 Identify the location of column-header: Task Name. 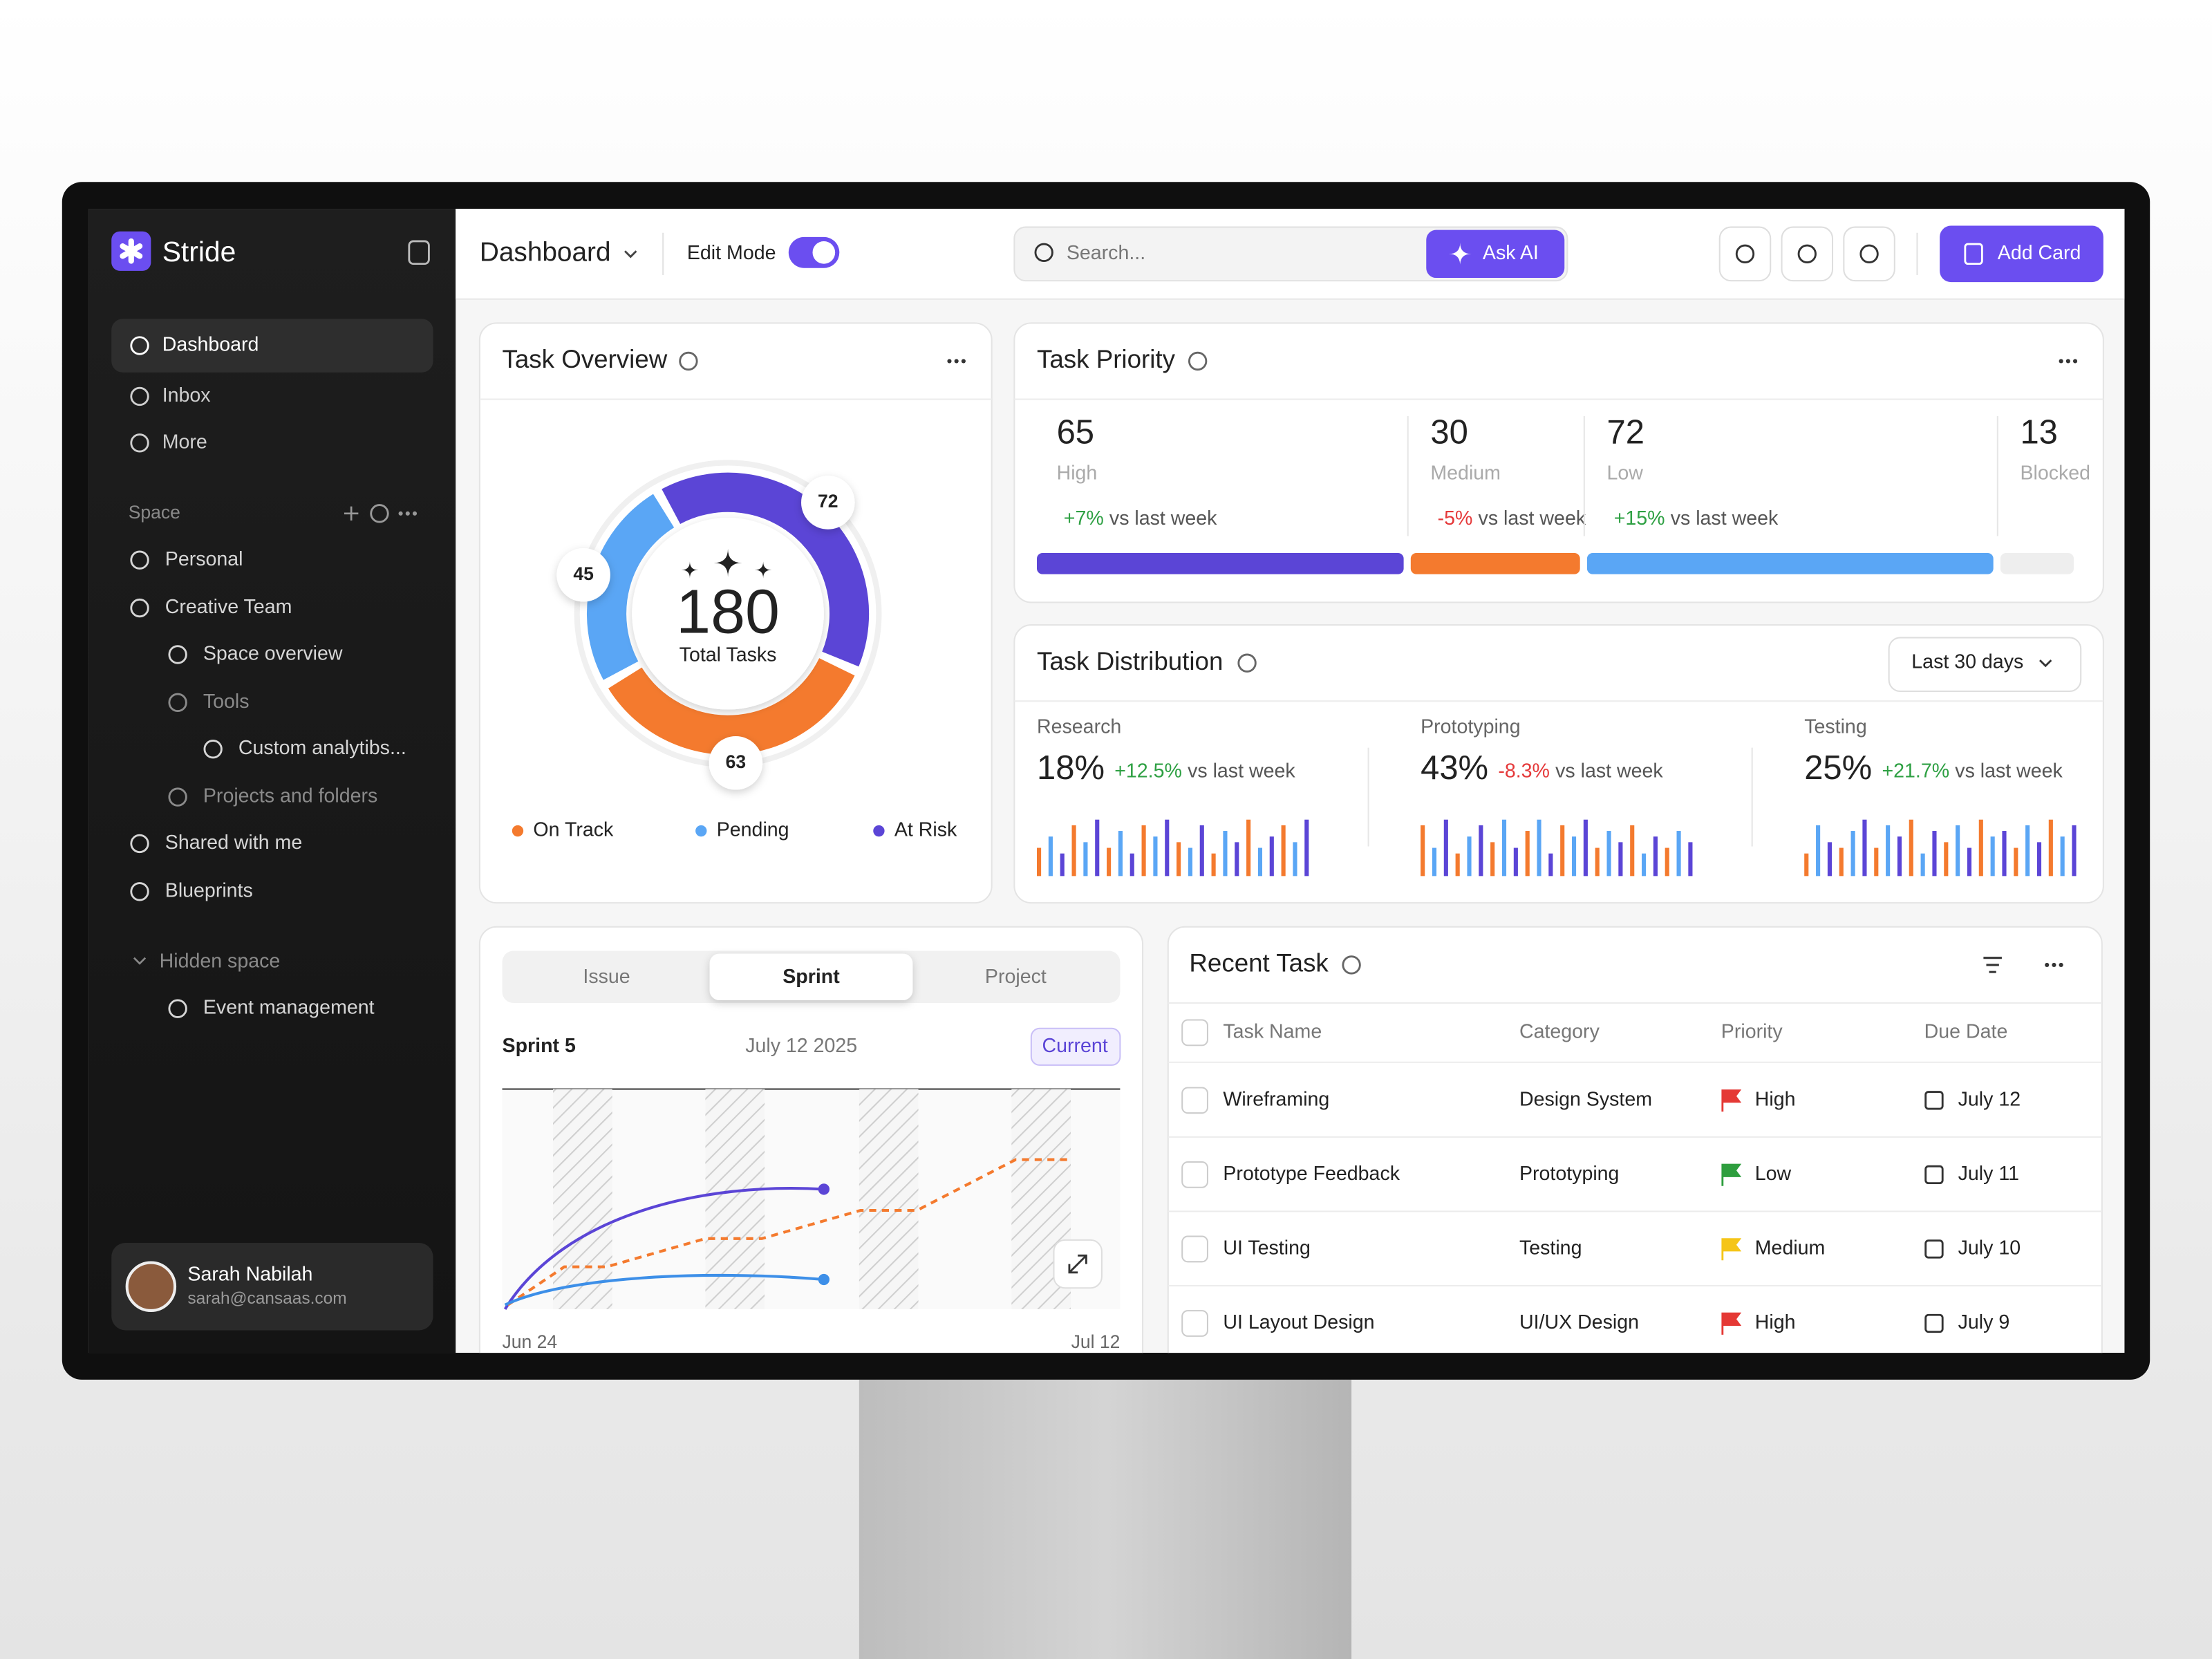
(1272, 1031).